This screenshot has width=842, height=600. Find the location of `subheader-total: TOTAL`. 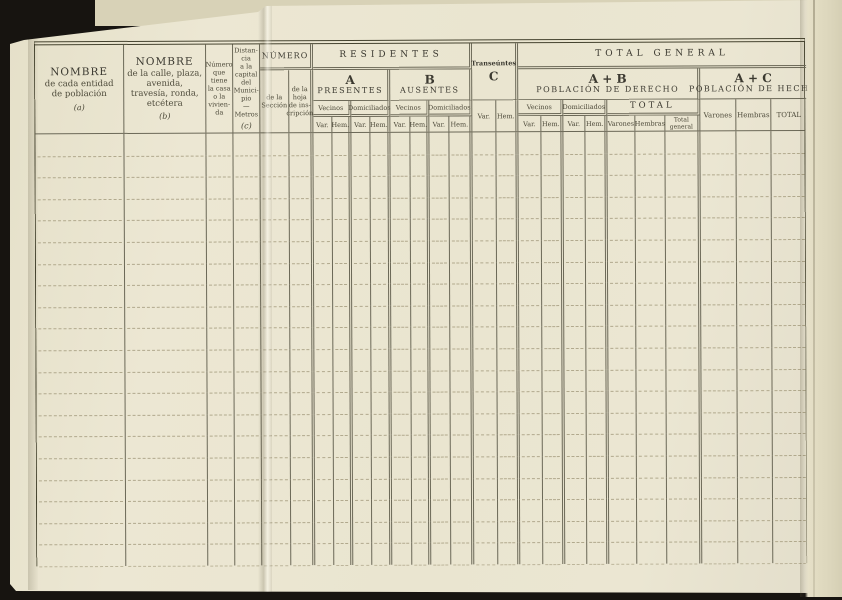

subheader-total: TOTAL is located at coordinates (654, 107).